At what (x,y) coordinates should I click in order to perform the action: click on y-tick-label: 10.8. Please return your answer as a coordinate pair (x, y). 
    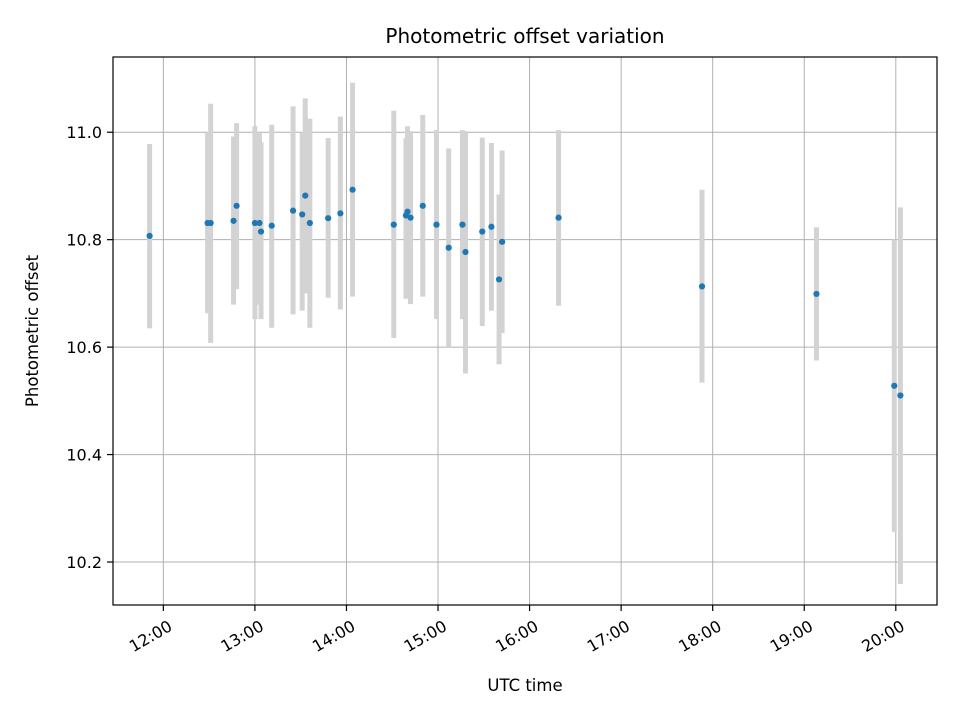
    Looking at the image, I should click on (84, 240).